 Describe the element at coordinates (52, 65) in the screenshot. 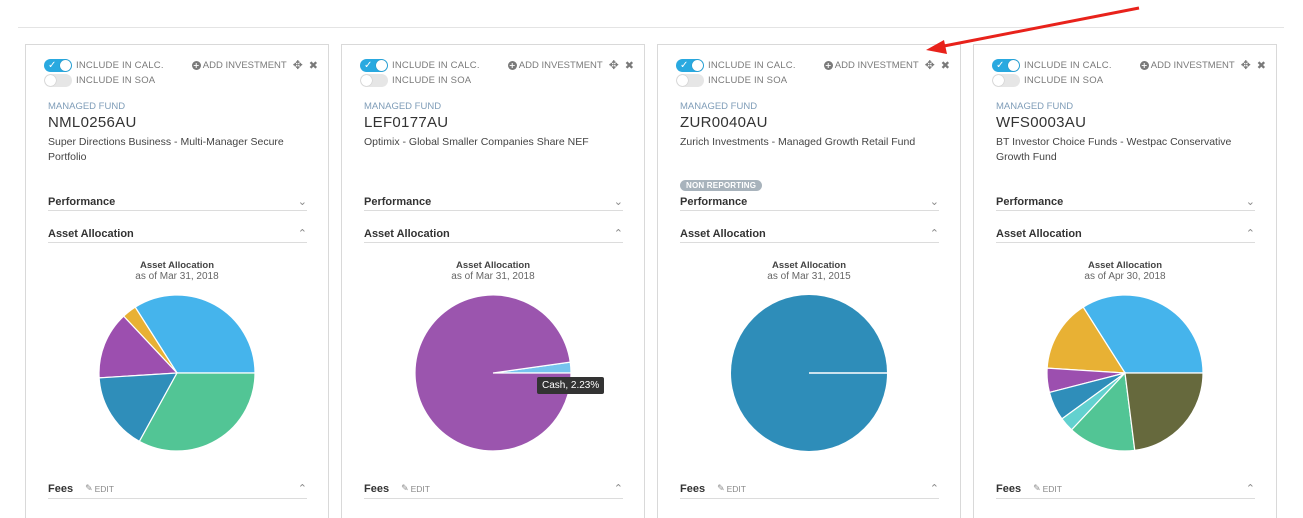

I see `check-icon: ✓` at that location.